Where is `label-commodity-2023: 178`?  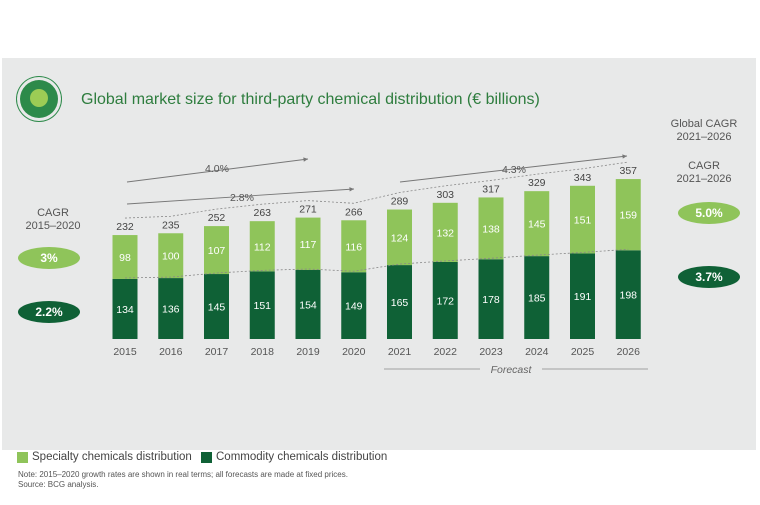 label-commodity-2023: 178 is located at coordinates (491, 300).